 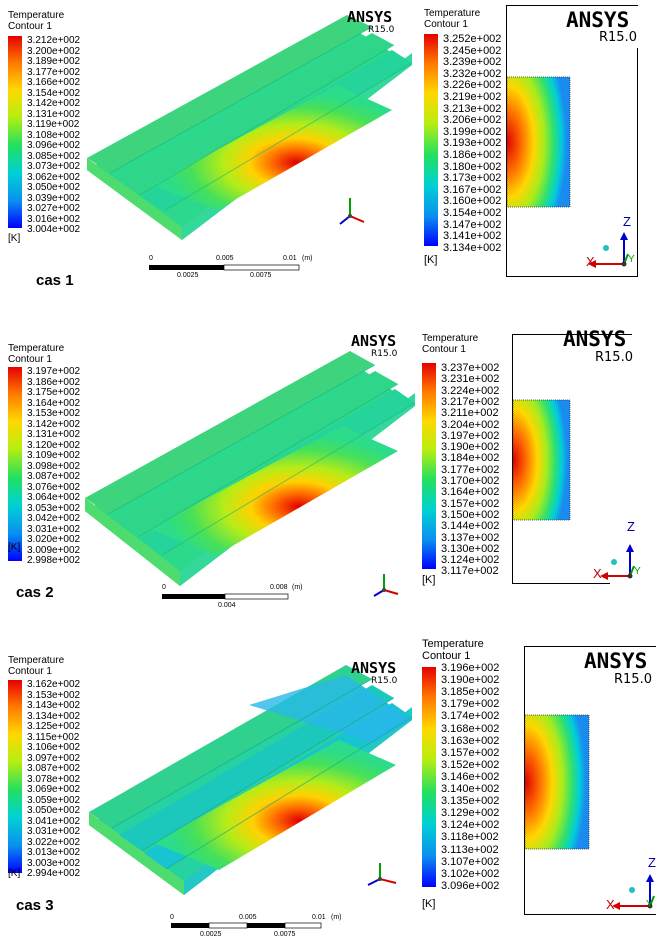 What do you see at coordinates (55, 280) in the screenshot?
I see `case-label: cas 1` at bounding box center [55, 280].